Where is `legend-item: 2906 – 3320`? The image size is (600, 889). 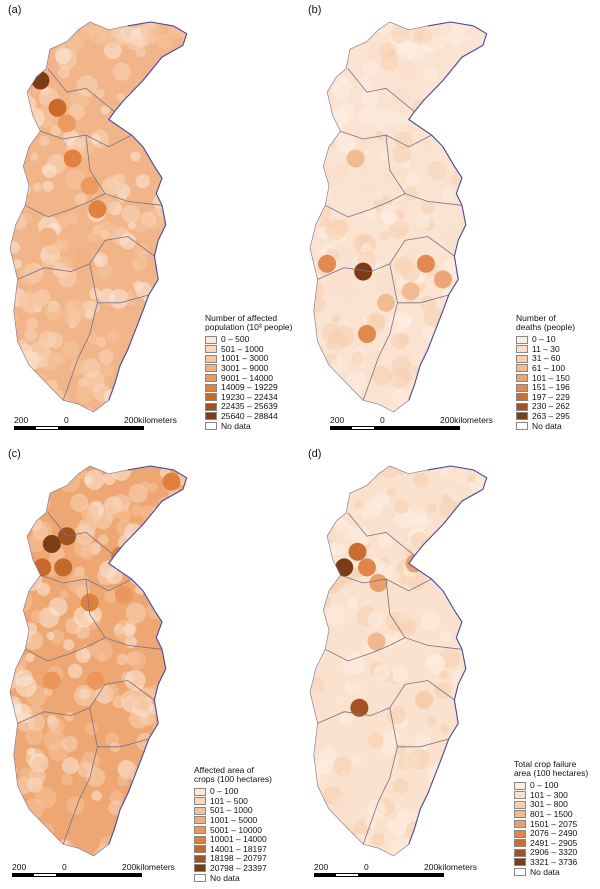 legend-item: 2906 – 3320 is located at coordinates (551, 853).